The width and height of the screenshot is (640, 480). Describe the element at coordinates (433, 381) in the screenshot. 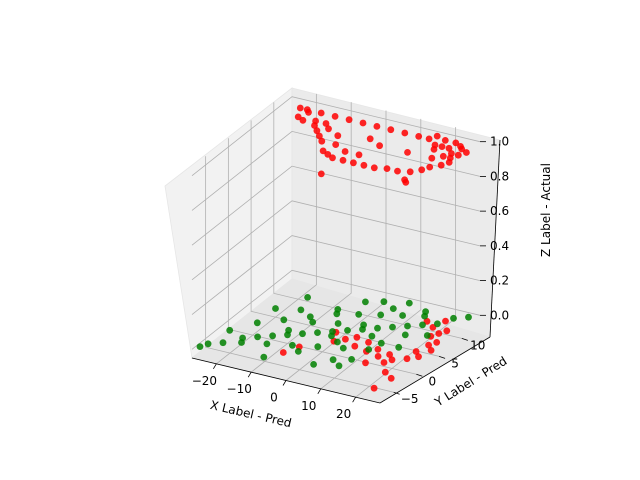

I see `y-tick-label: 0` at that location.